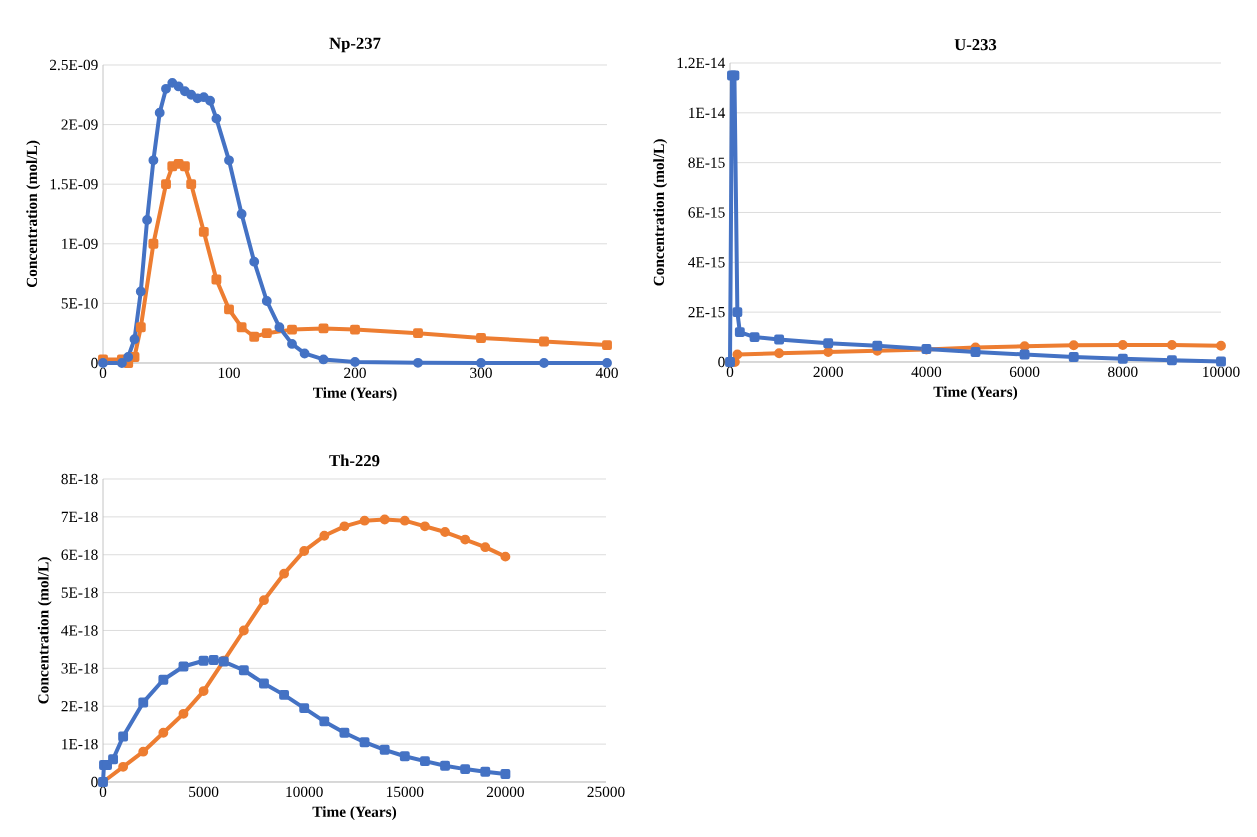 Image resolution: width=1257 pixels, height=837 pixels. I want to click on x-tick-label: 6000, so click(1024, 372).